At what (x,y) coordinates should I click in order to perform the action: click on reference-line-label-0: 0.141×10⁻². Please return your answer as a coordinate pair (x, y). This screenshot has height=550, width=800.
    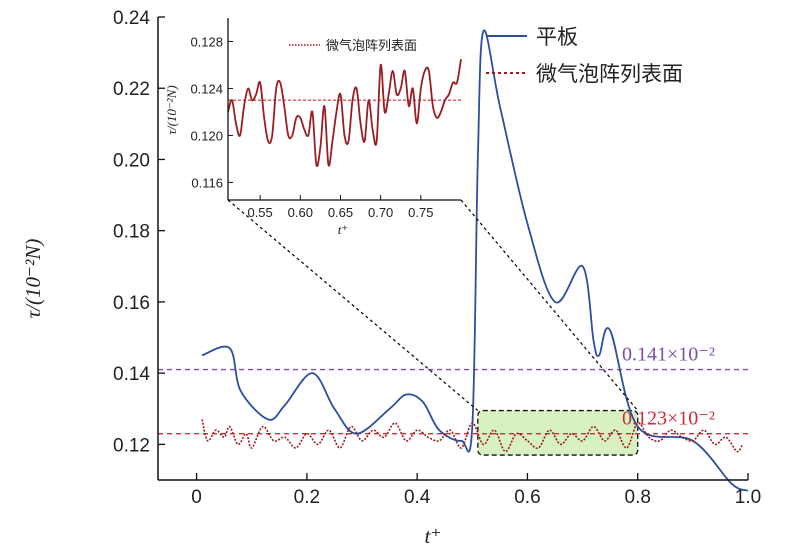
    Looking at the image, I should click on (668, 355).